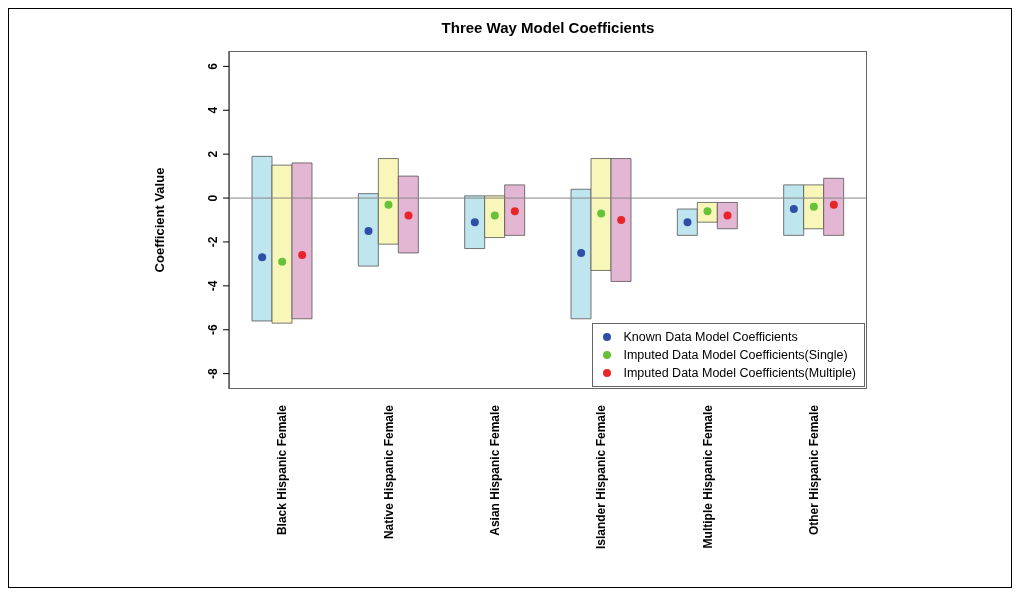  Describe the element at coordinates (213, 373) in the screenshot. I see `y-tick-label: -8` at that location.